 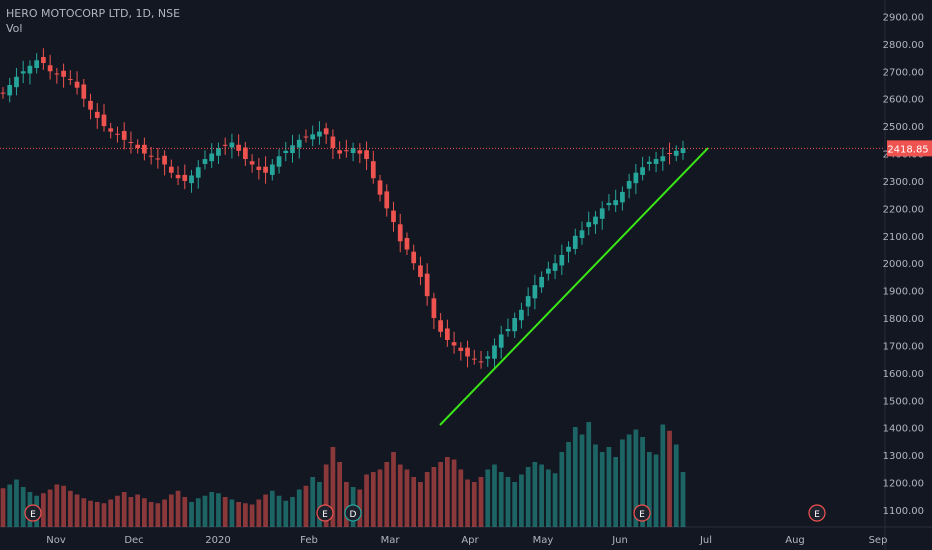 I want to click on x-tick-label: Dec, so click(x=133, y=540).